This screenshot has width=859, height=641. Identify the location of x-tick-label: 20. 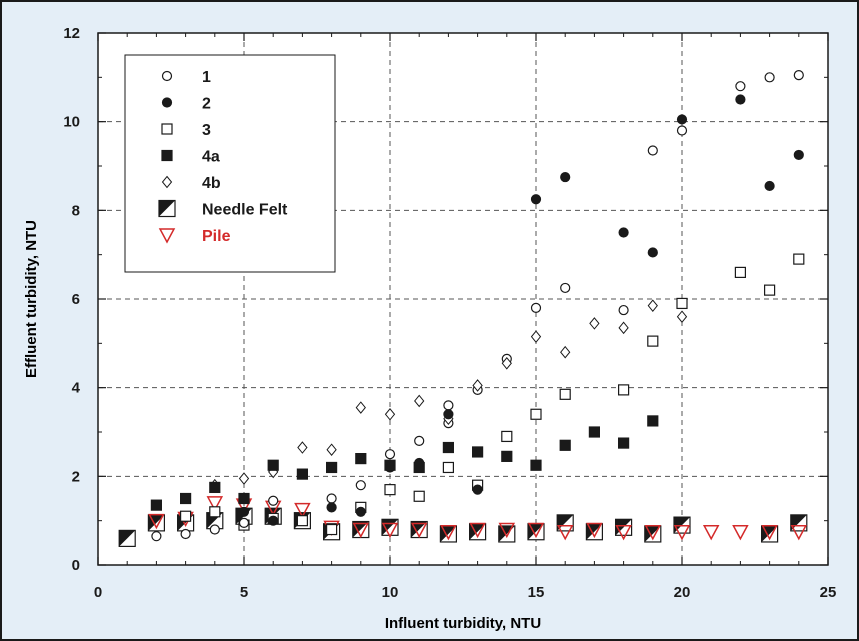
(682, 592).